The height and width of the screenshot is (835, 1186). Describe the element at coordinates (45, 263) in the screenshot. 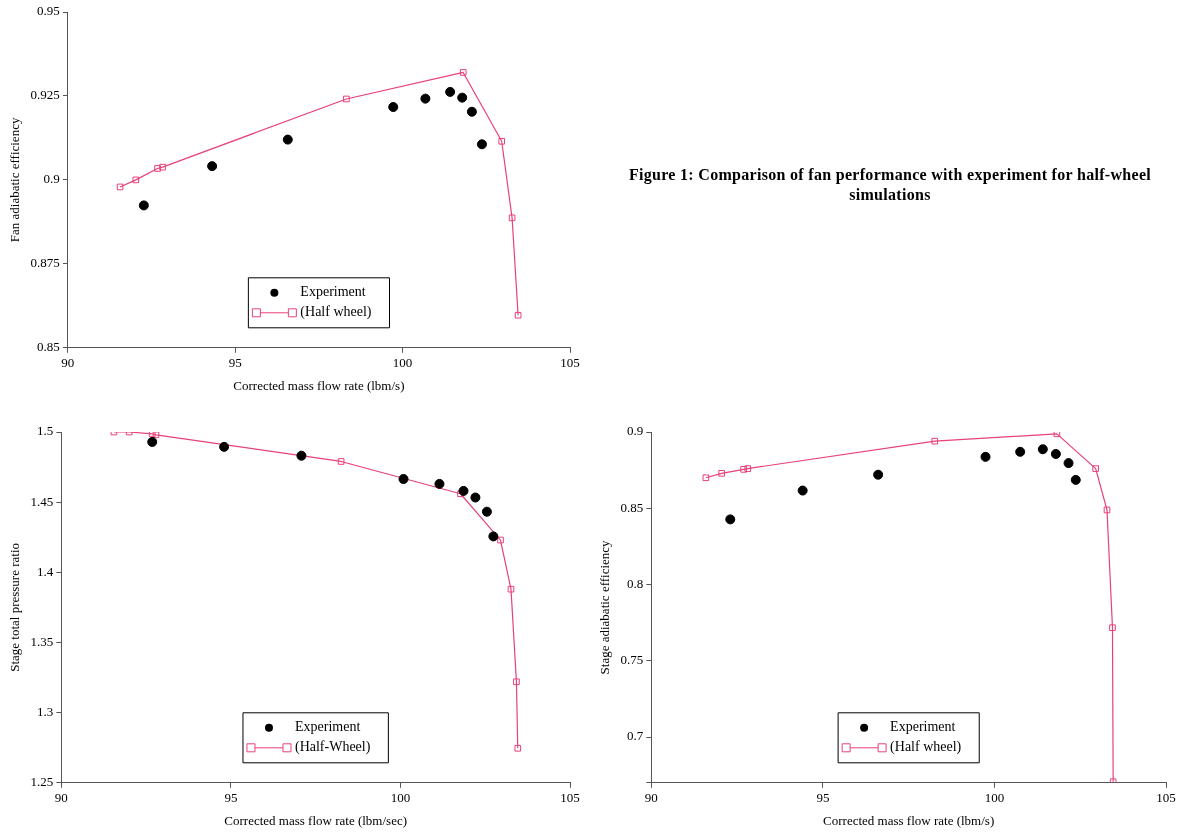

I see `y-tick-label: 0.875` at that location.